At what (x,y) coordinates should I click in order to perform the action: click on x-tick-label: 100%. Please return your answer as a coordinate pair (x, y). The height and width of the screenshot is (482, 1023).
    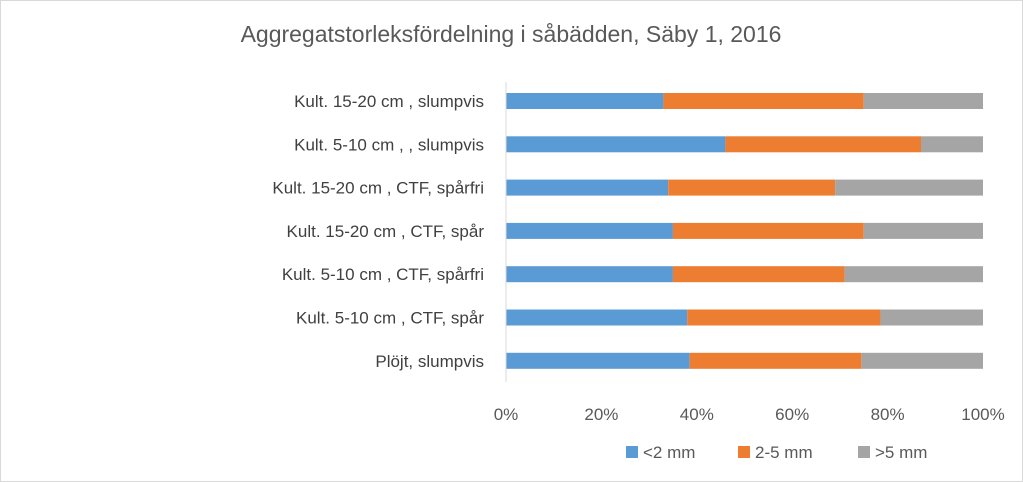
    Looking at the image, I should click on (982, 414).